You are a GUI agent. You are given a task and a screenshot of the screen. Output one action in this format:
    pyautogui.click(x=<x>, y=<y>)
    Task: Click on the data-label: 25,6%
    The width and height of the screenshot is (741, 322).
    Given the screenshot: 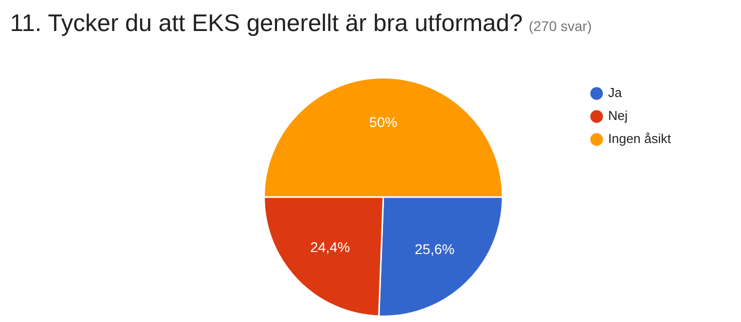 What is the action you would take?
    pyautogui.click(x=434, y=249)
    